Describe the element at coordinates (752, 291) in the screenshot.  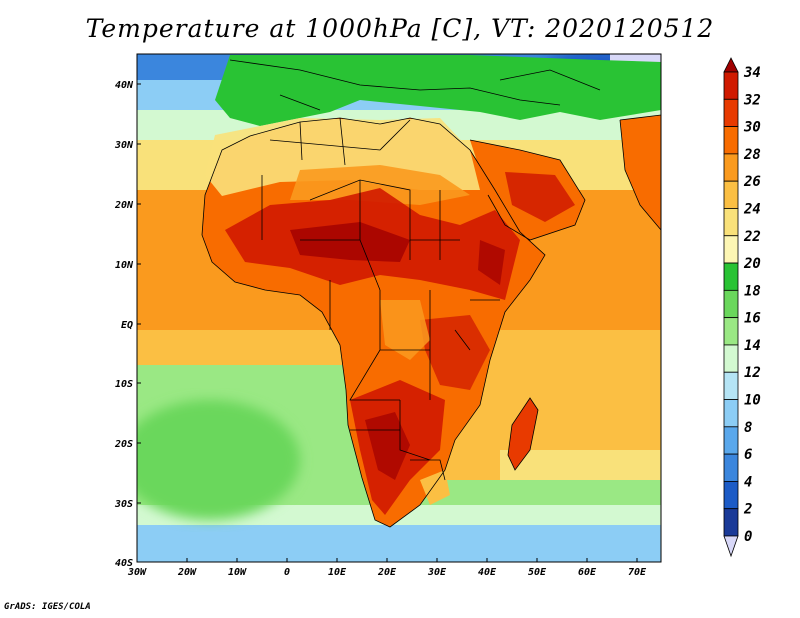
I see `colorbar-label: 18` at that location.